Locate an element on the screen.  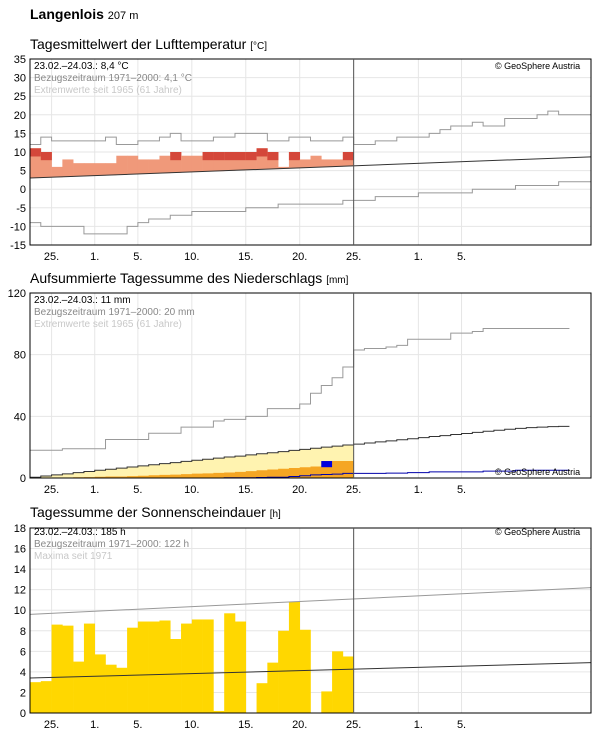
sunshine-title: Tagessumme der Sonnenscheindauer [h] is located at coordinates (155, 512).